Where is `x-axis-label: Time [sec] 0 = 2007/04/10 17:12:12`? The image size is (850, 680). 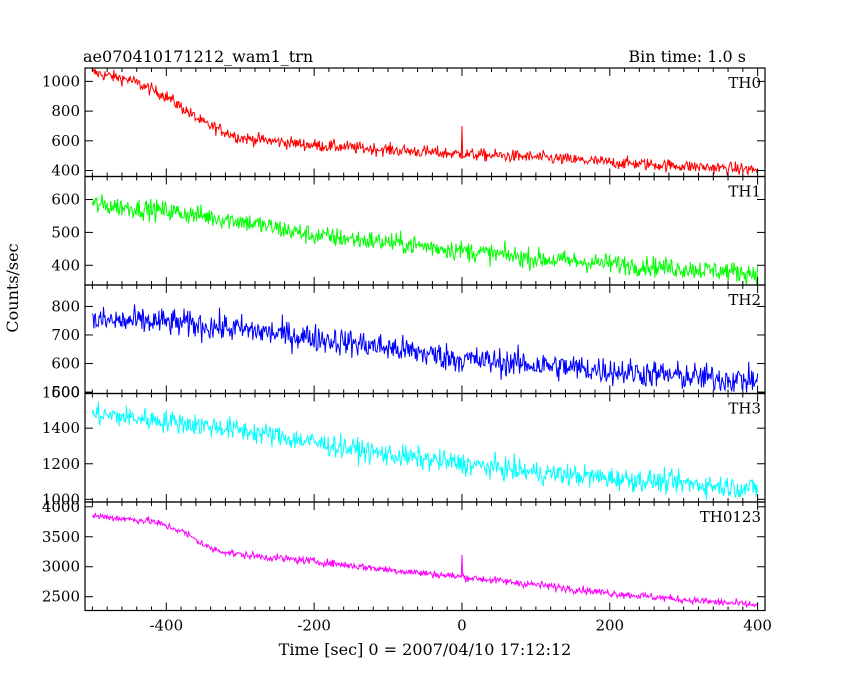 x-axis-label: Time [sec] 0 = 2007/04/10 17:12:12 is located at coordinates (425, 649).